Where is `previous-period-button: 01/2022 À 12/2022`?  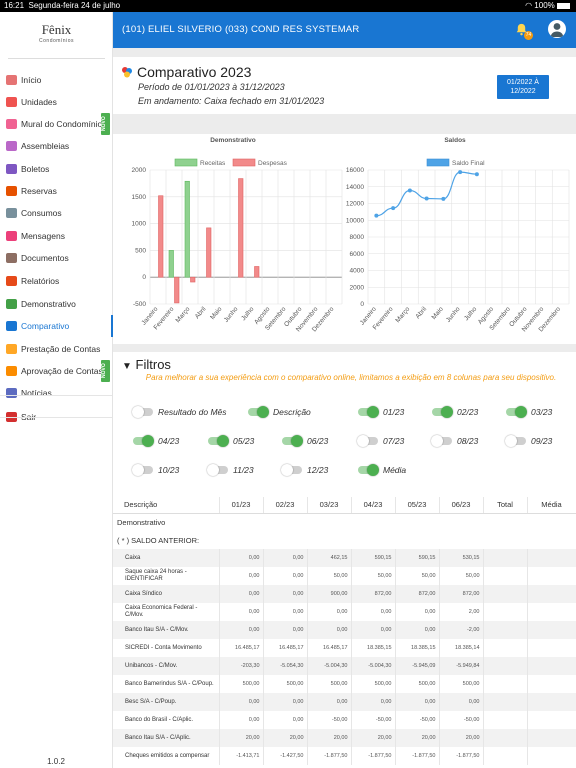
previous-period-button: 01/2022 À 12/2022 is located at coordinates (523, 87).